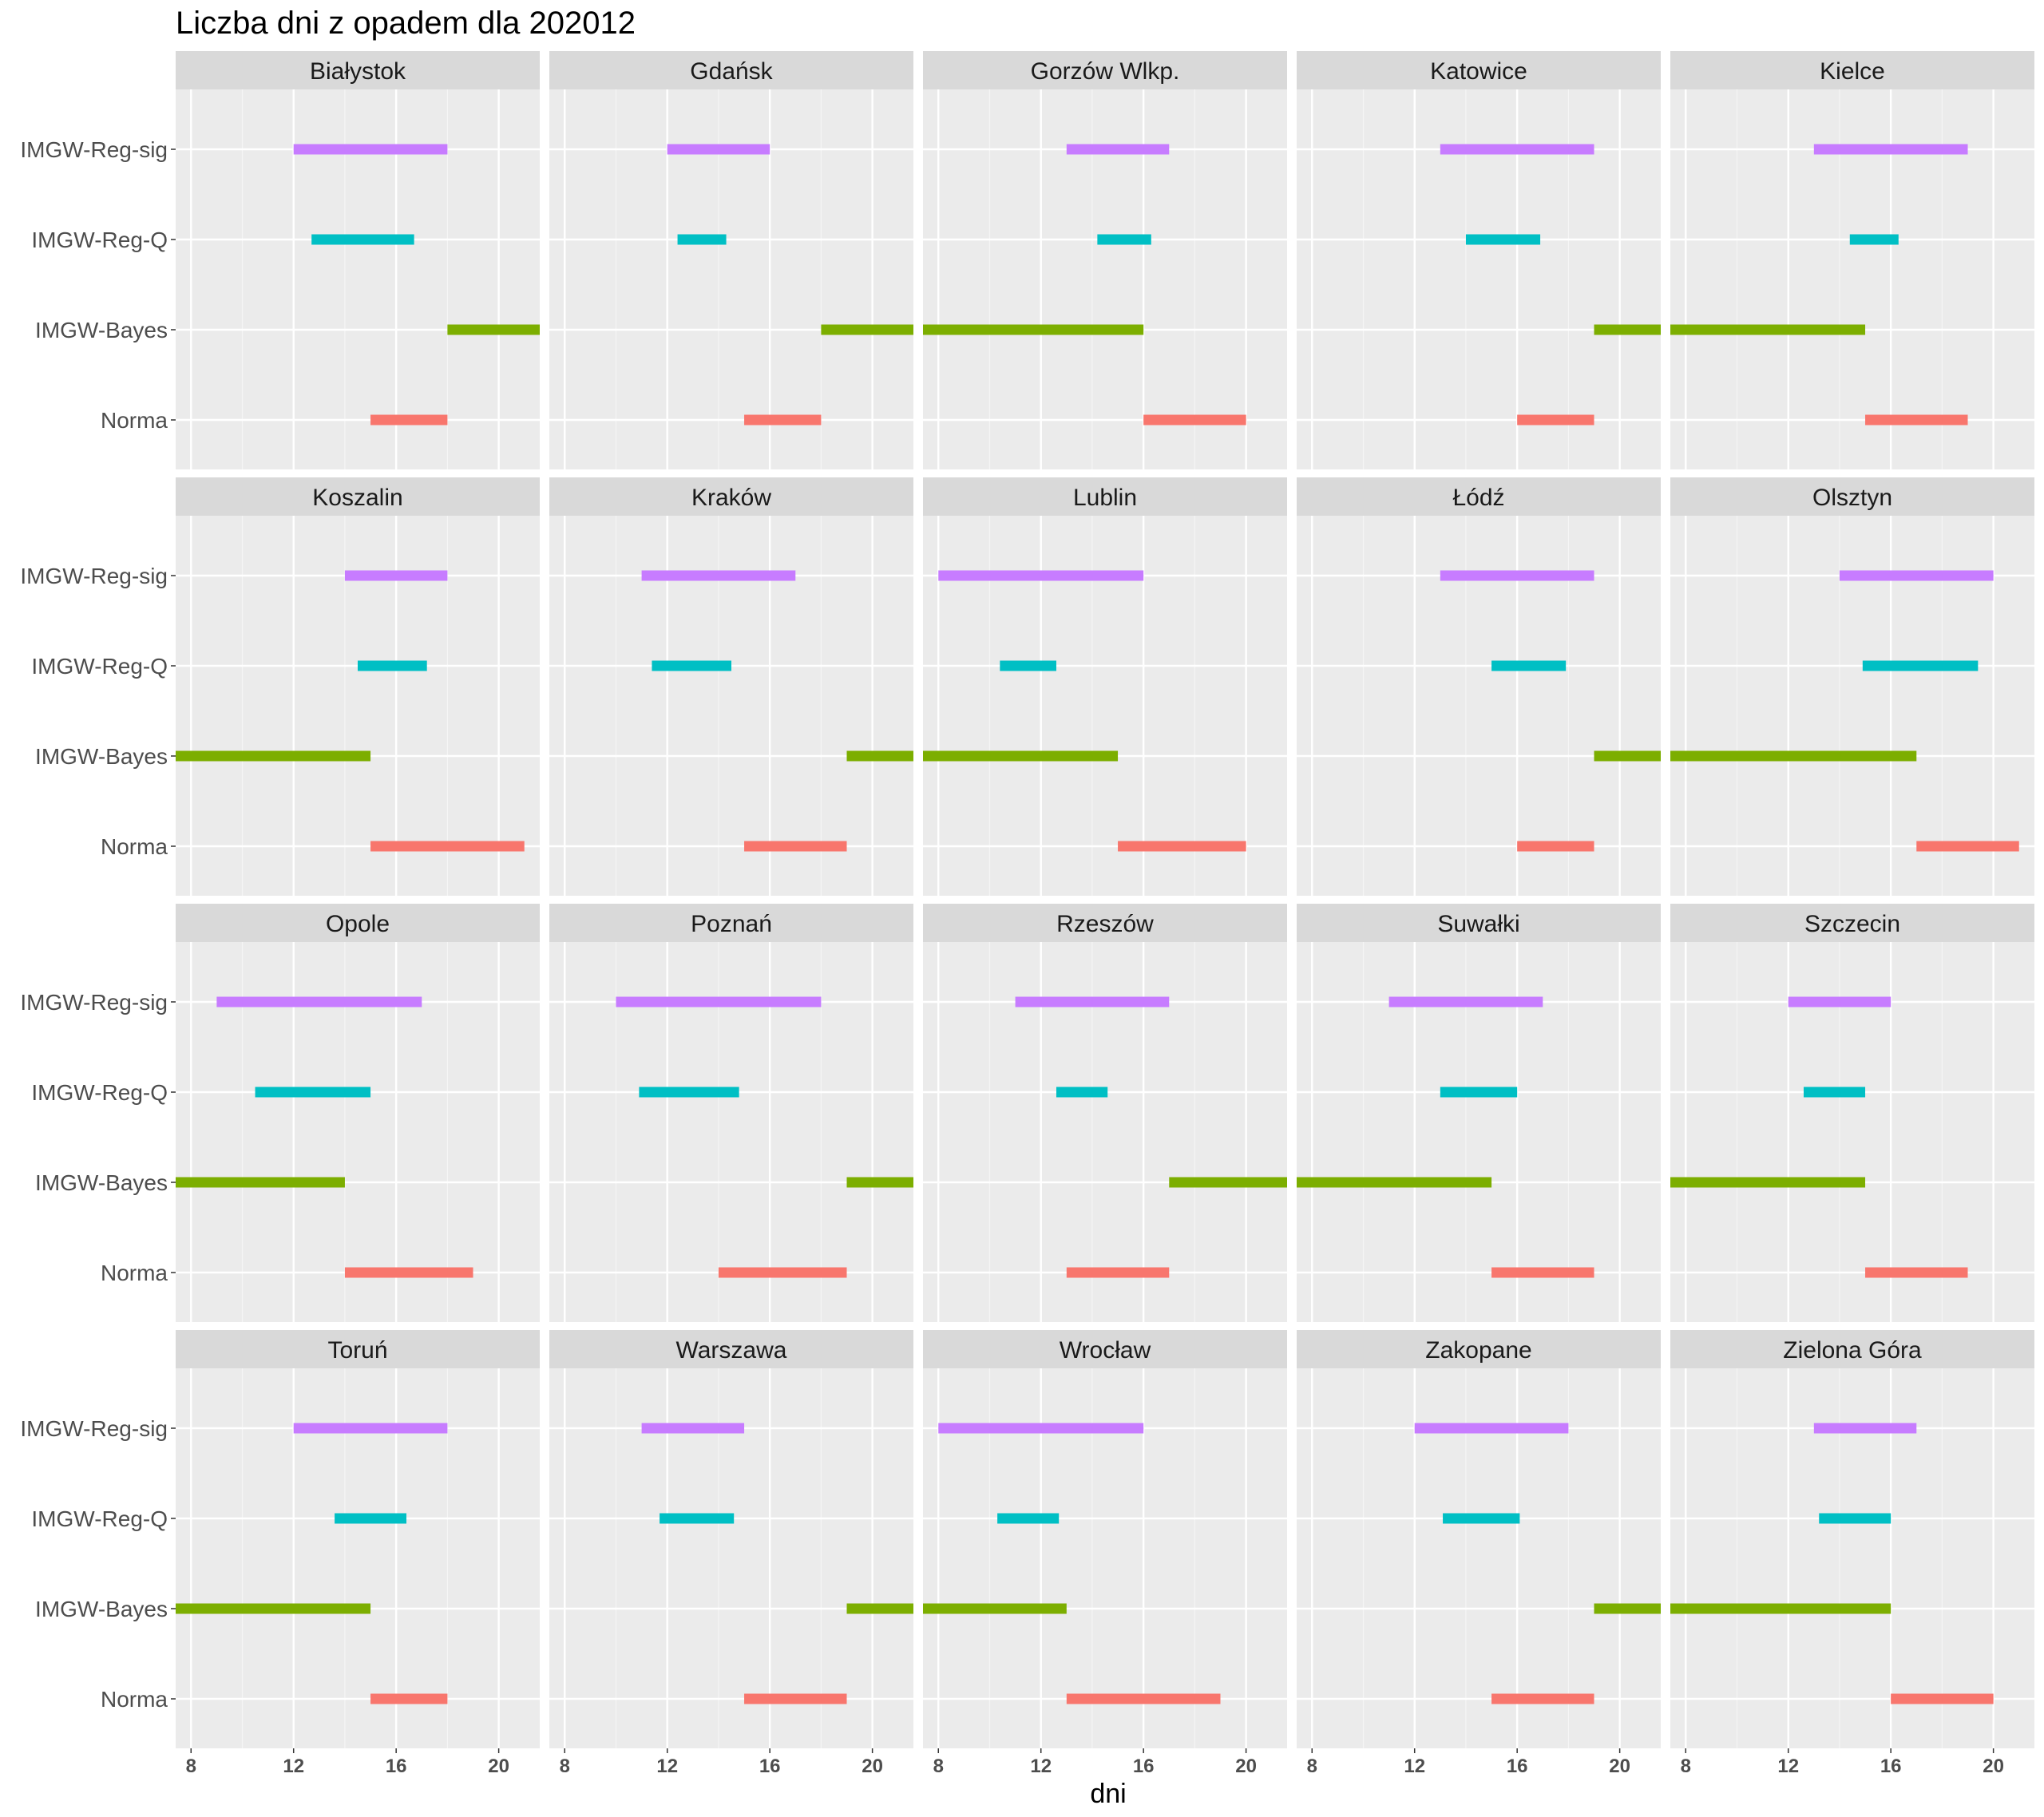 The height and width of the screenshot is (1817, 2044). I want to click on range-bar-norma-lodz, so click(1555, 846).